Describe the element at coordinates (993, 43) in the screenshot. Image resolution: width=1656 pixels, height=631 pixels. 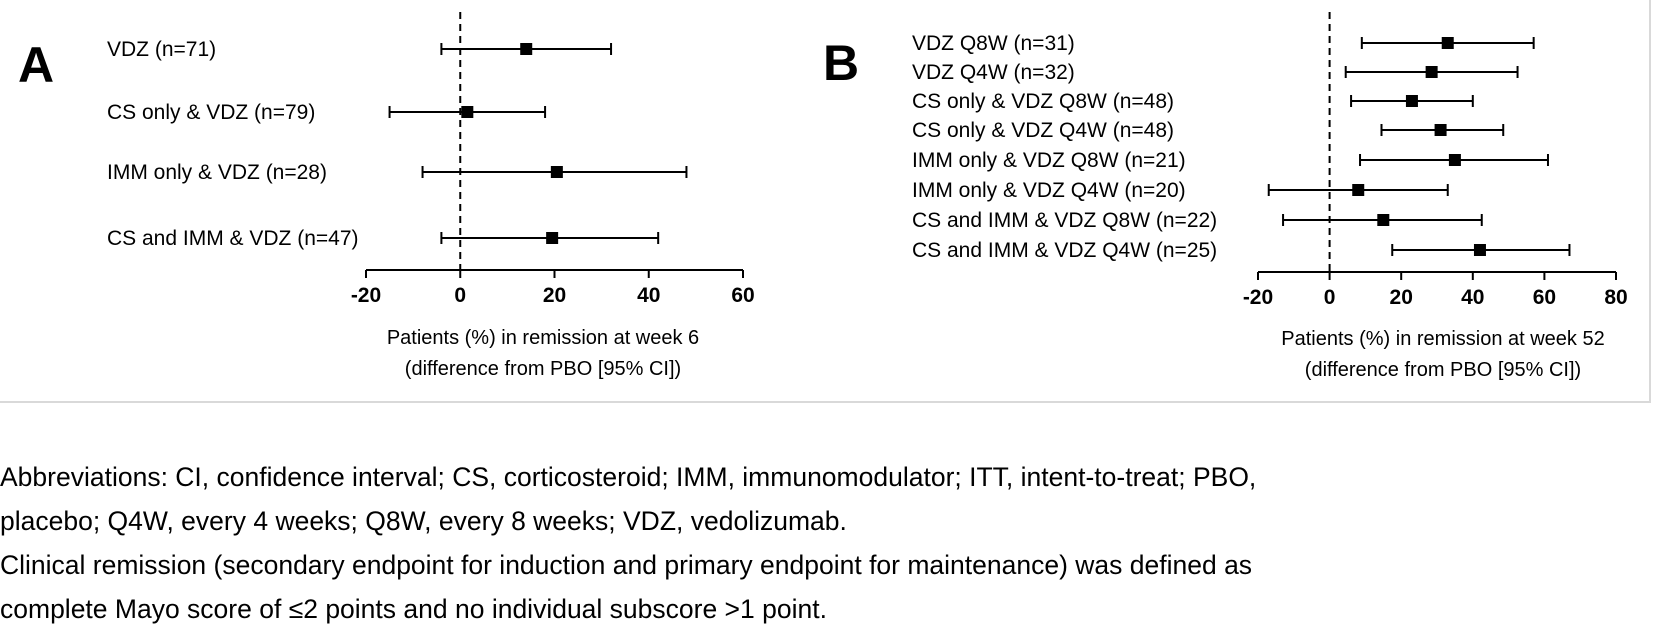
I see `panel-b-row-label: VDZ Q8W (n=31)` at that location.